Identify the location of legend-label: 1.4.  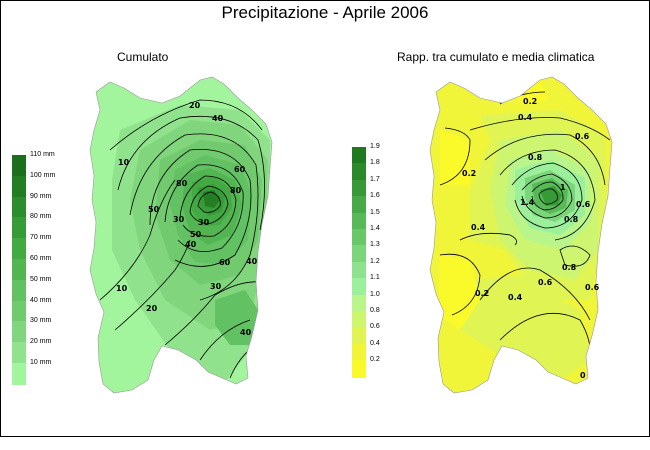
(375, 228).